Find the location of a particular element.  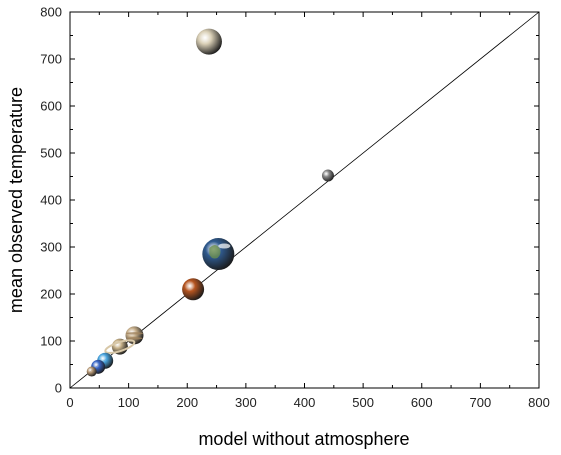

y-tick-label: 600 is located at coordinates (51, 106).